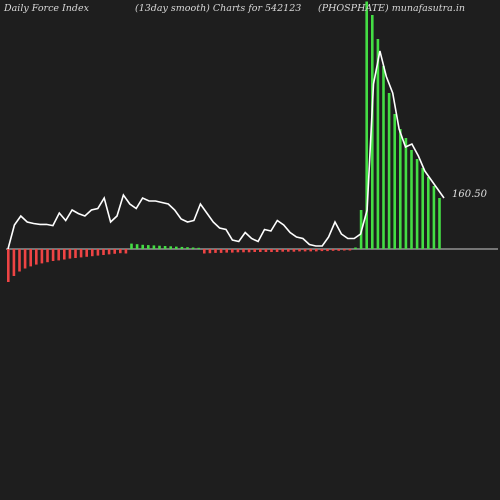  I want to click on chart-title-right: (PHOSPHATE) munafasutra.in, so click(391, 8).